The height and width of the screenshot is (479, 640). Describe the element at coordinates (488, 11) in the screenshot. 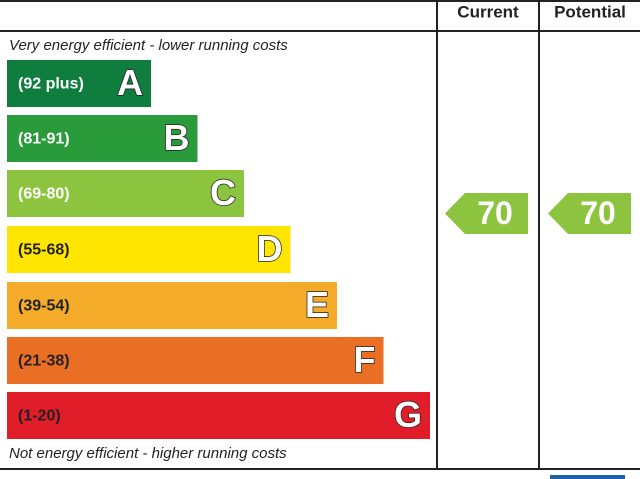

I see `column-header: Current` at that location.